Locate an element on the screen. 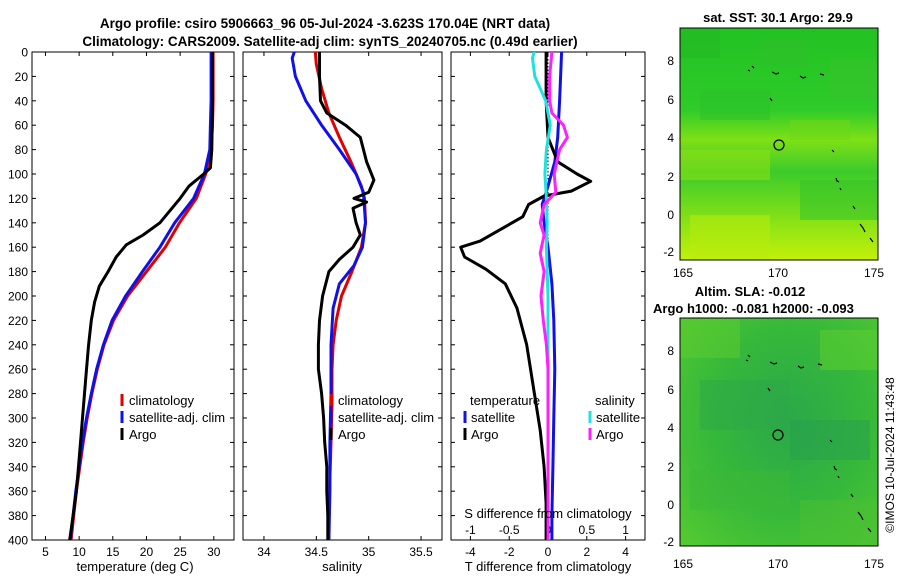  x-tick-label: 35.5 is located at coordinates (421, 552).